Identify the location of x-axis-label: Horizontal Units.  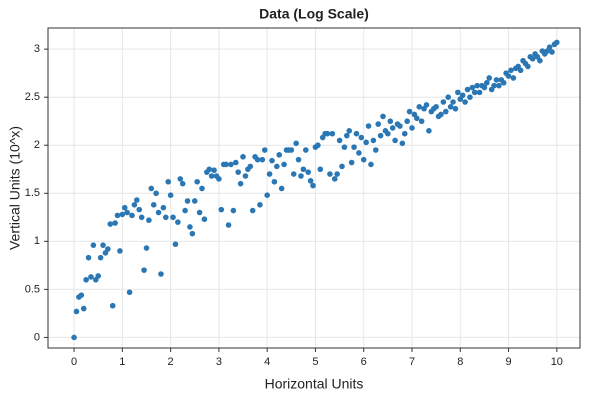
(314, 384).